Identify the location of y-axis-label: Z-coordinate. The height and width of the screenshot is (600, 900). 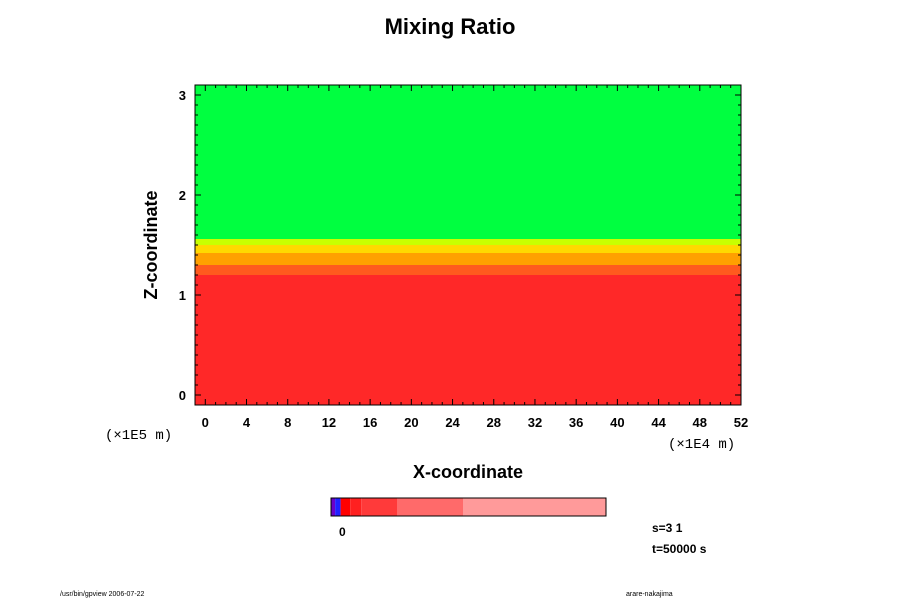
(151, 244).